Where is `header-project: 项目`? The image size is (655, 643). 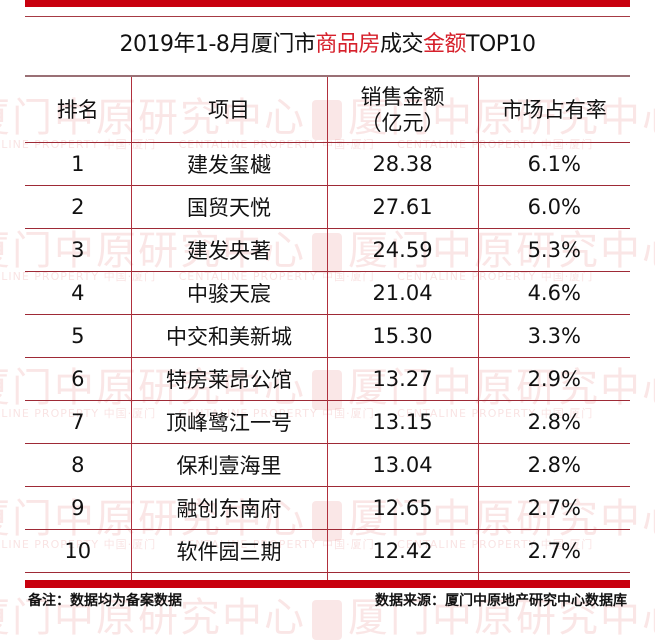
header-project: 项目 is located at coordinates (228, 109).